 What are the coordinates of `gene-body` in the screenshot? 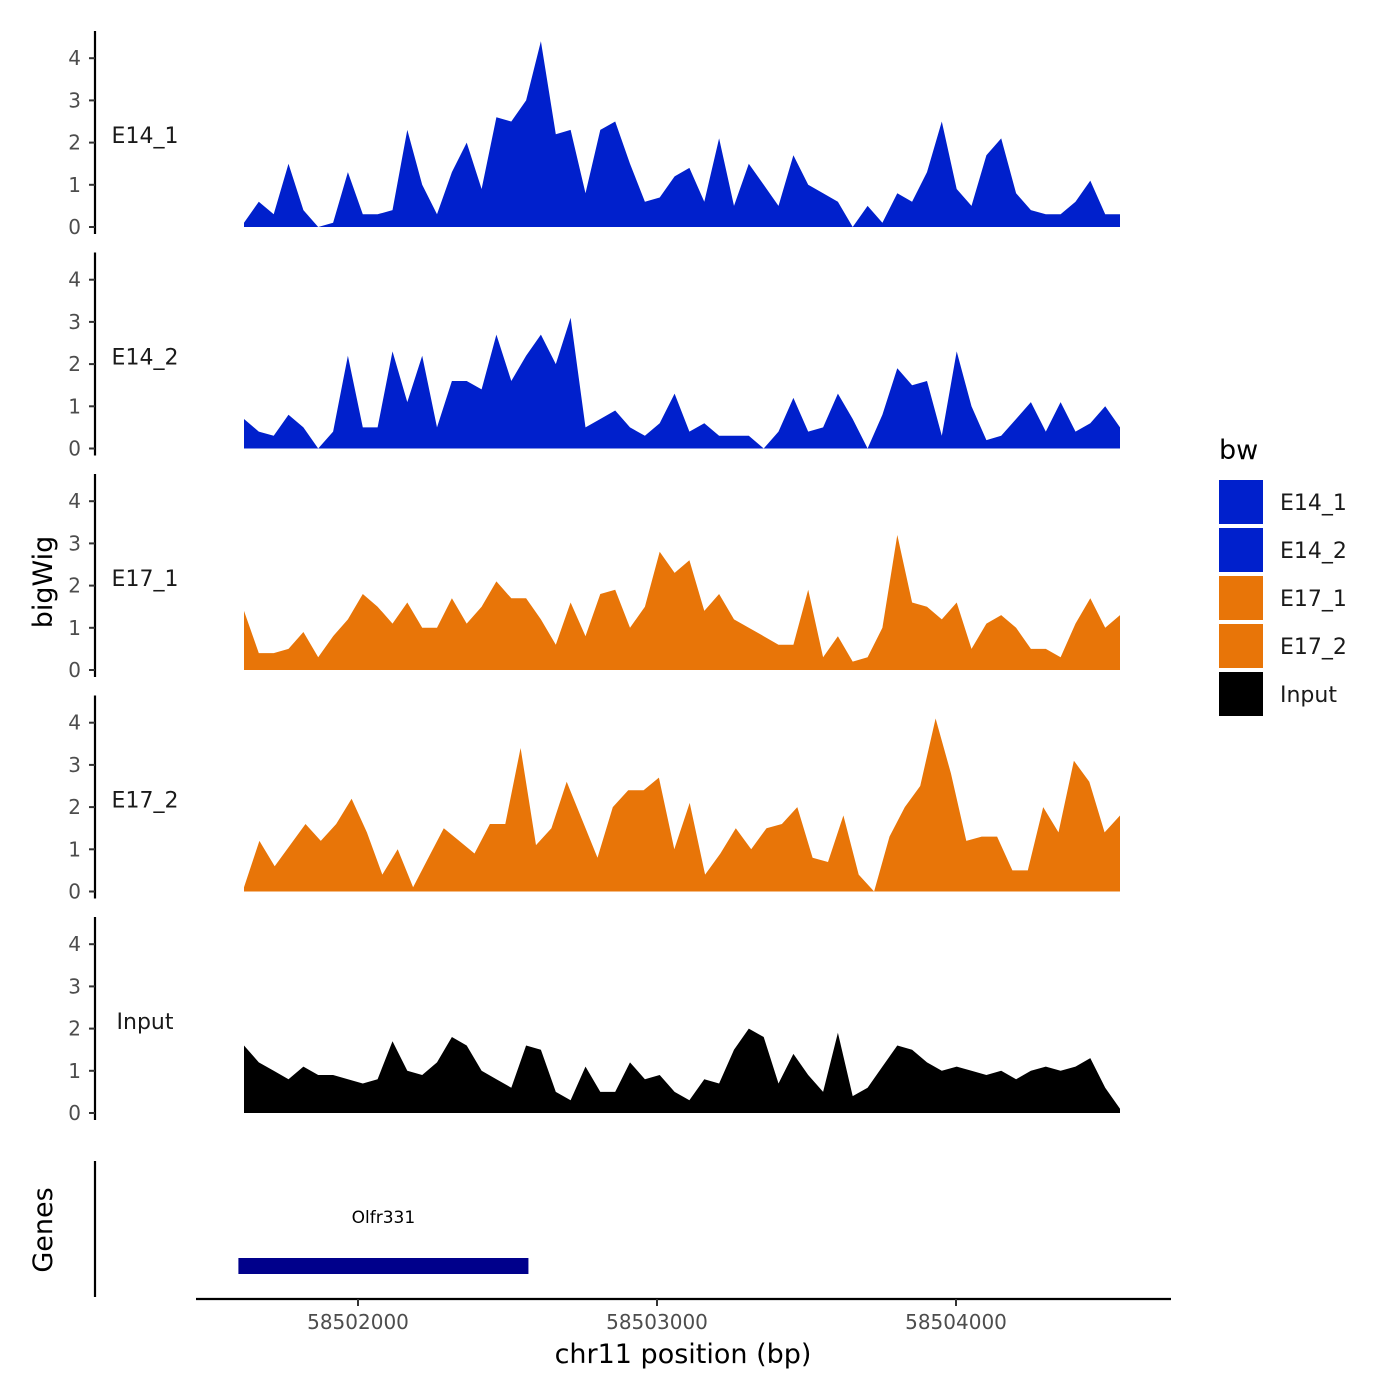 It's located at (383, 1266).